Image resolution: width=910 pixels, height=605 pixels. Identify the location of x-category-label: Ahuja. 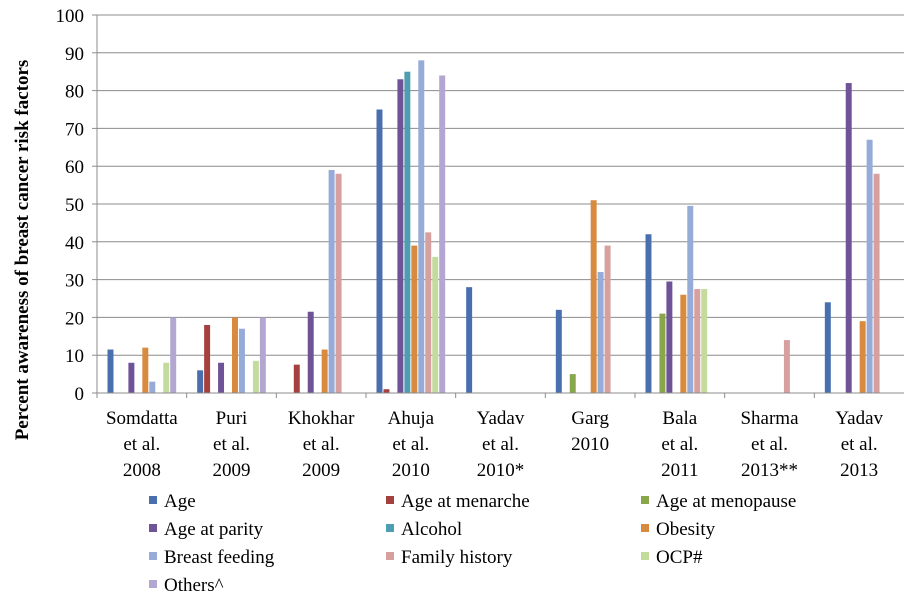
(411, 418).